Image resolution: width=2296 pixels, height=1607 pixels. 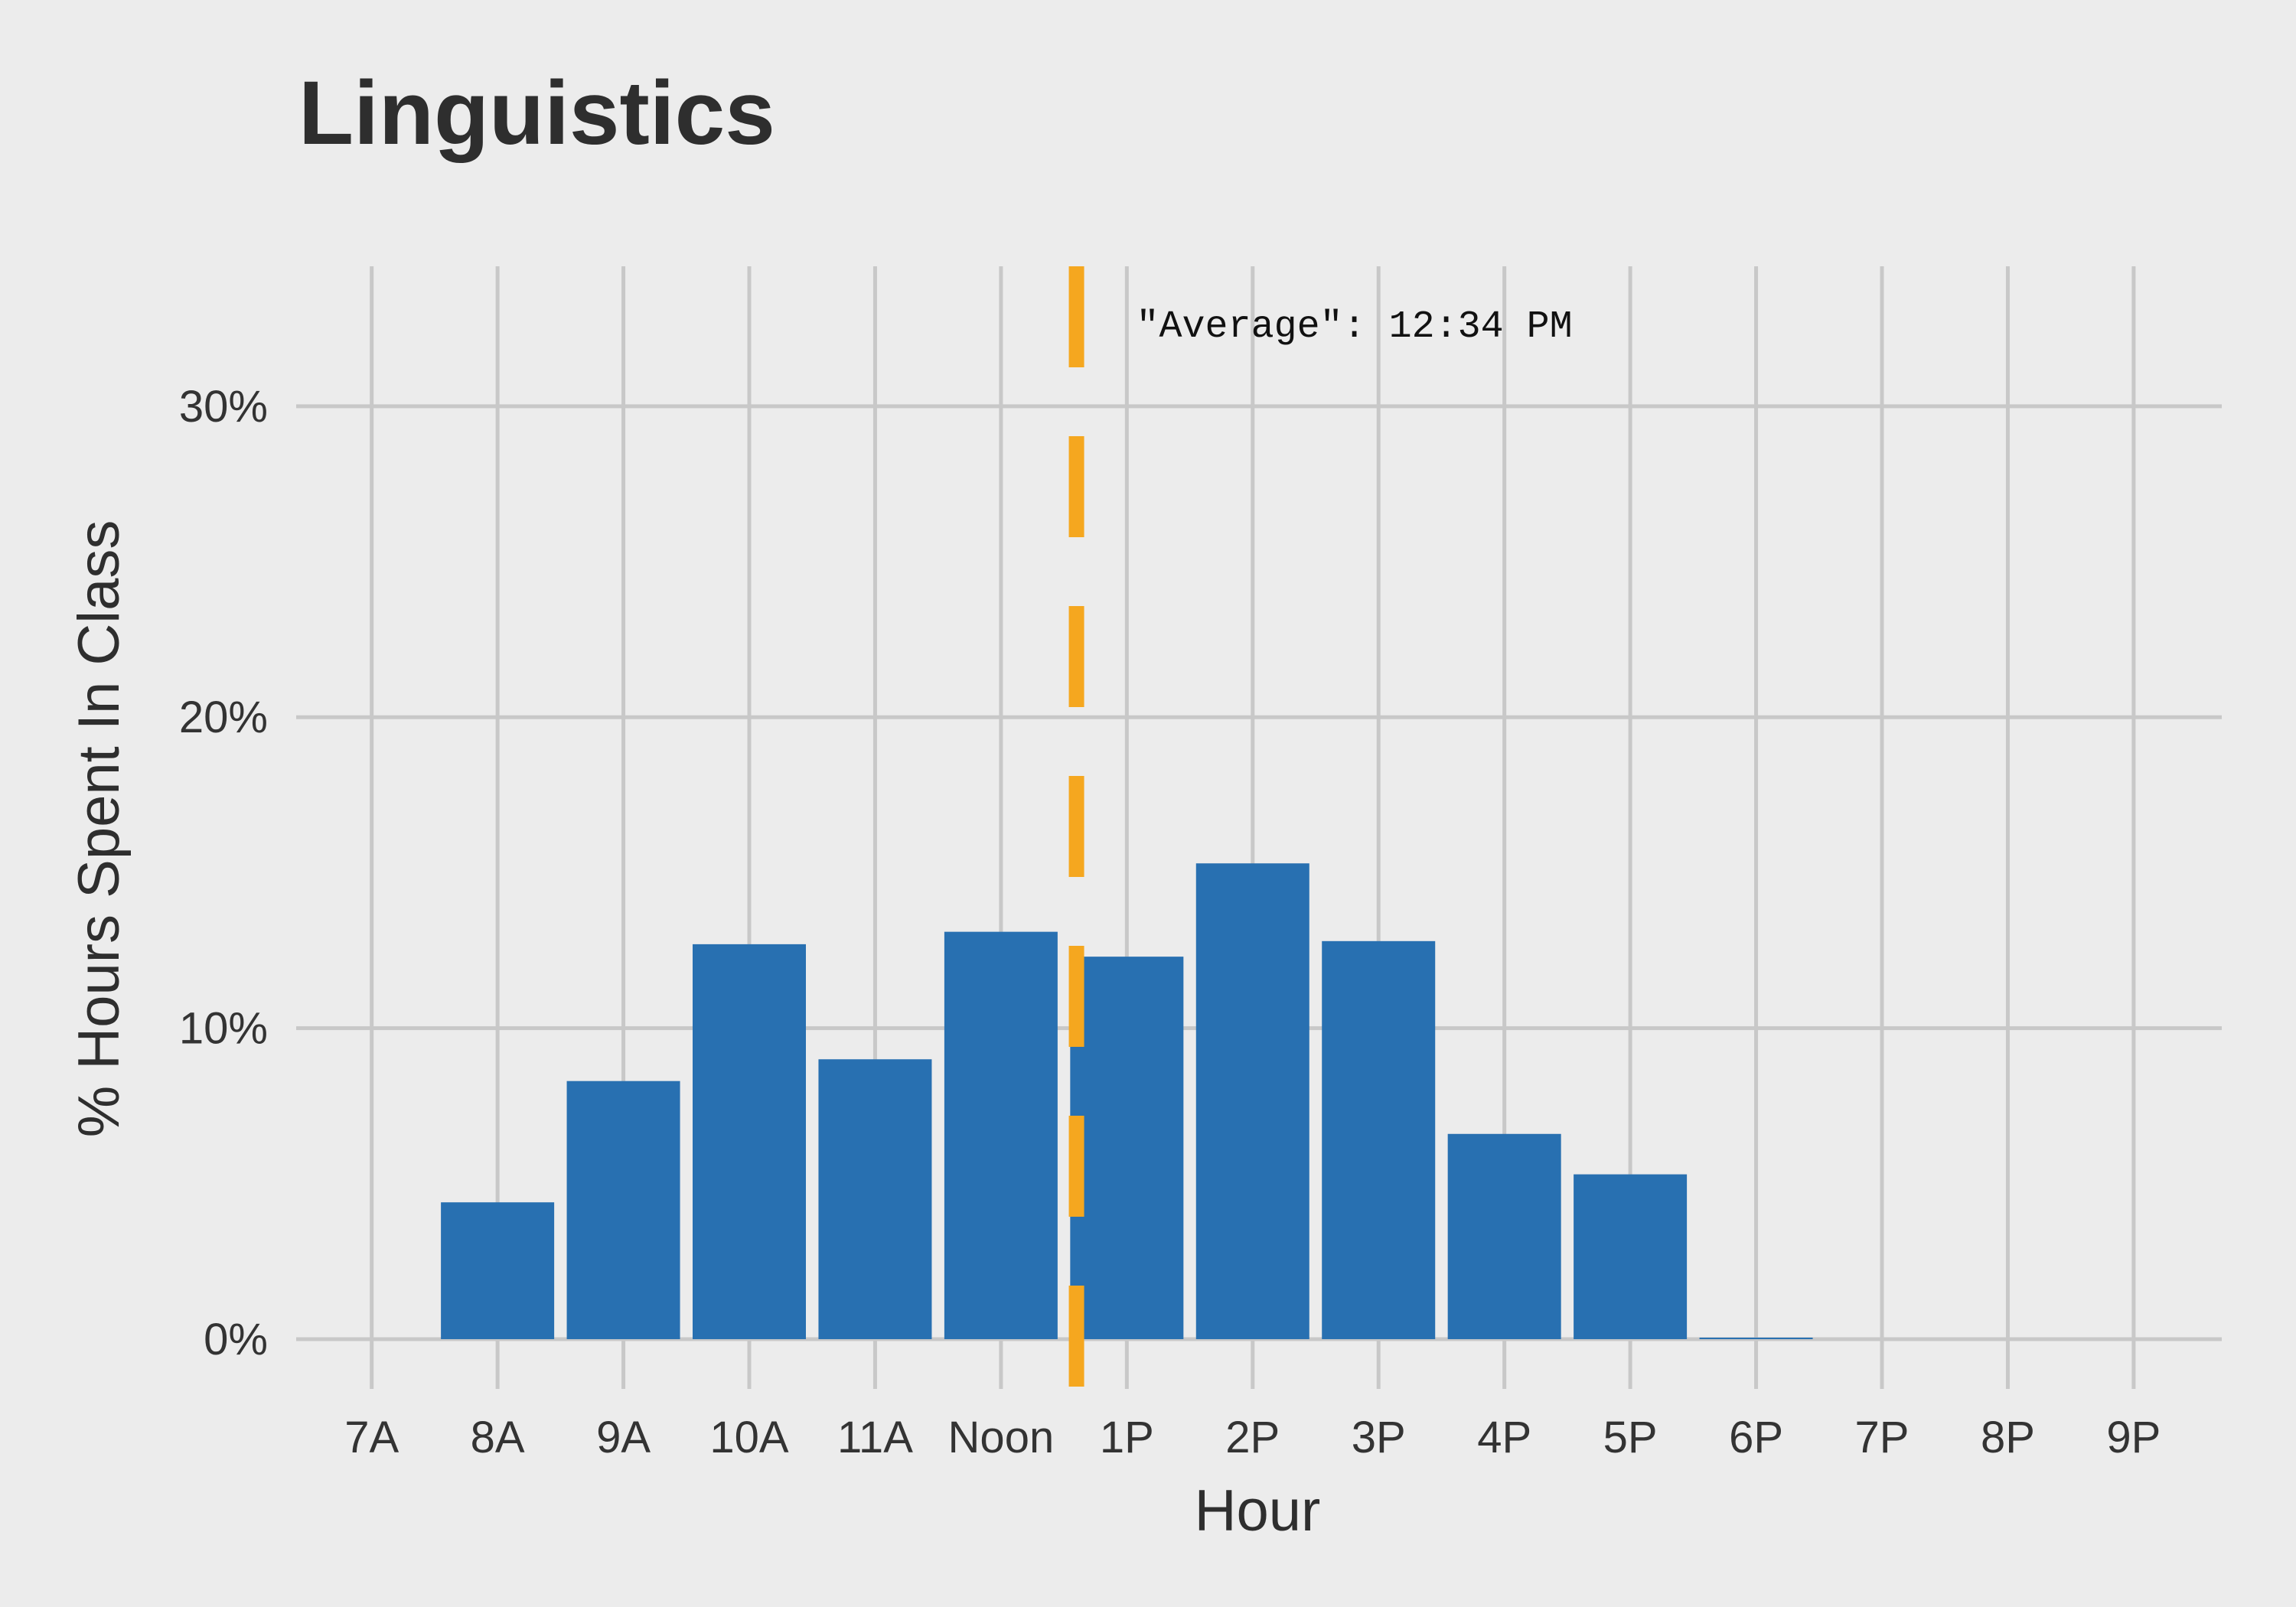 What do you see at coordinates (2133, 1437) in the screenshot?
I see `x-tick-label: 9P` at bounding box center [2133, 1437].